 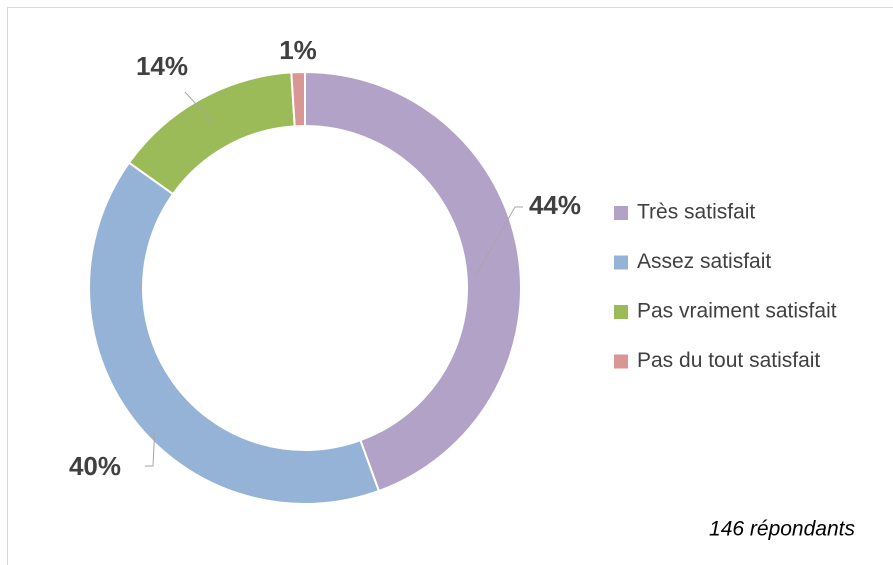 What do you see at coordinates (696, 212) in the screenshot?
I see `legend-label: Très satisfait` at bounding box center [696, 212].